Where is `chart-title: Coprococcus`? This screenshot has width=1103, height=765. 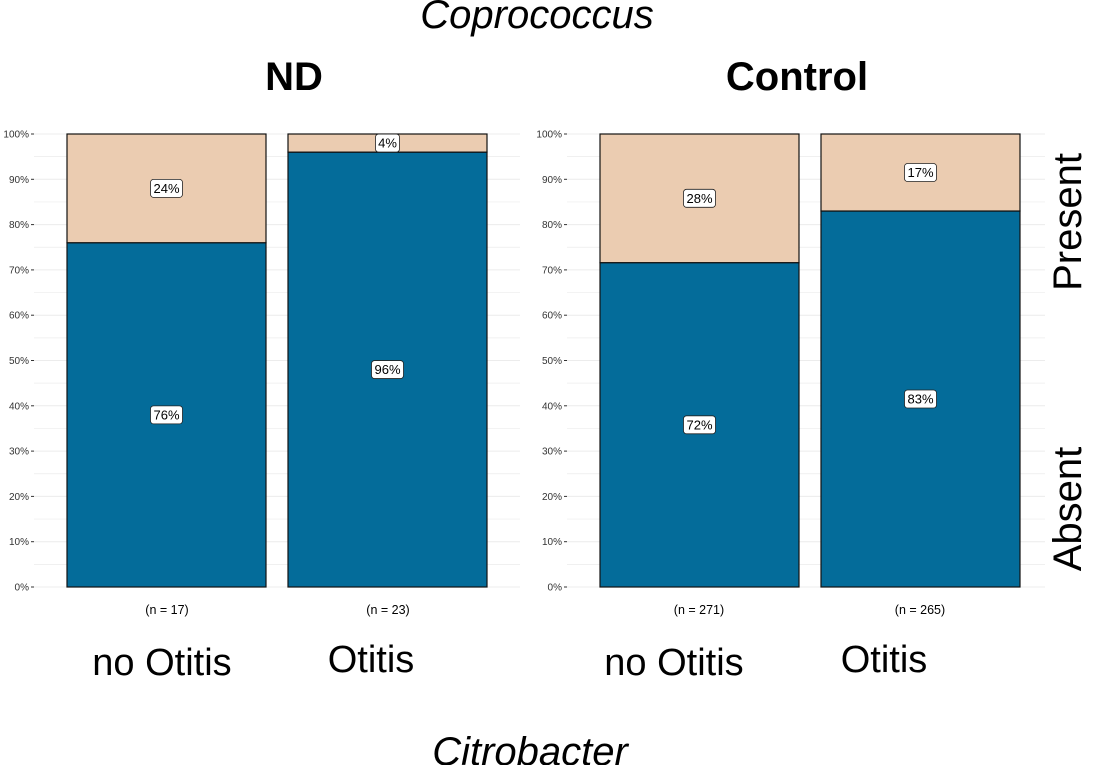 chart-title: Coprococcus is located at coordinates (536, 18).